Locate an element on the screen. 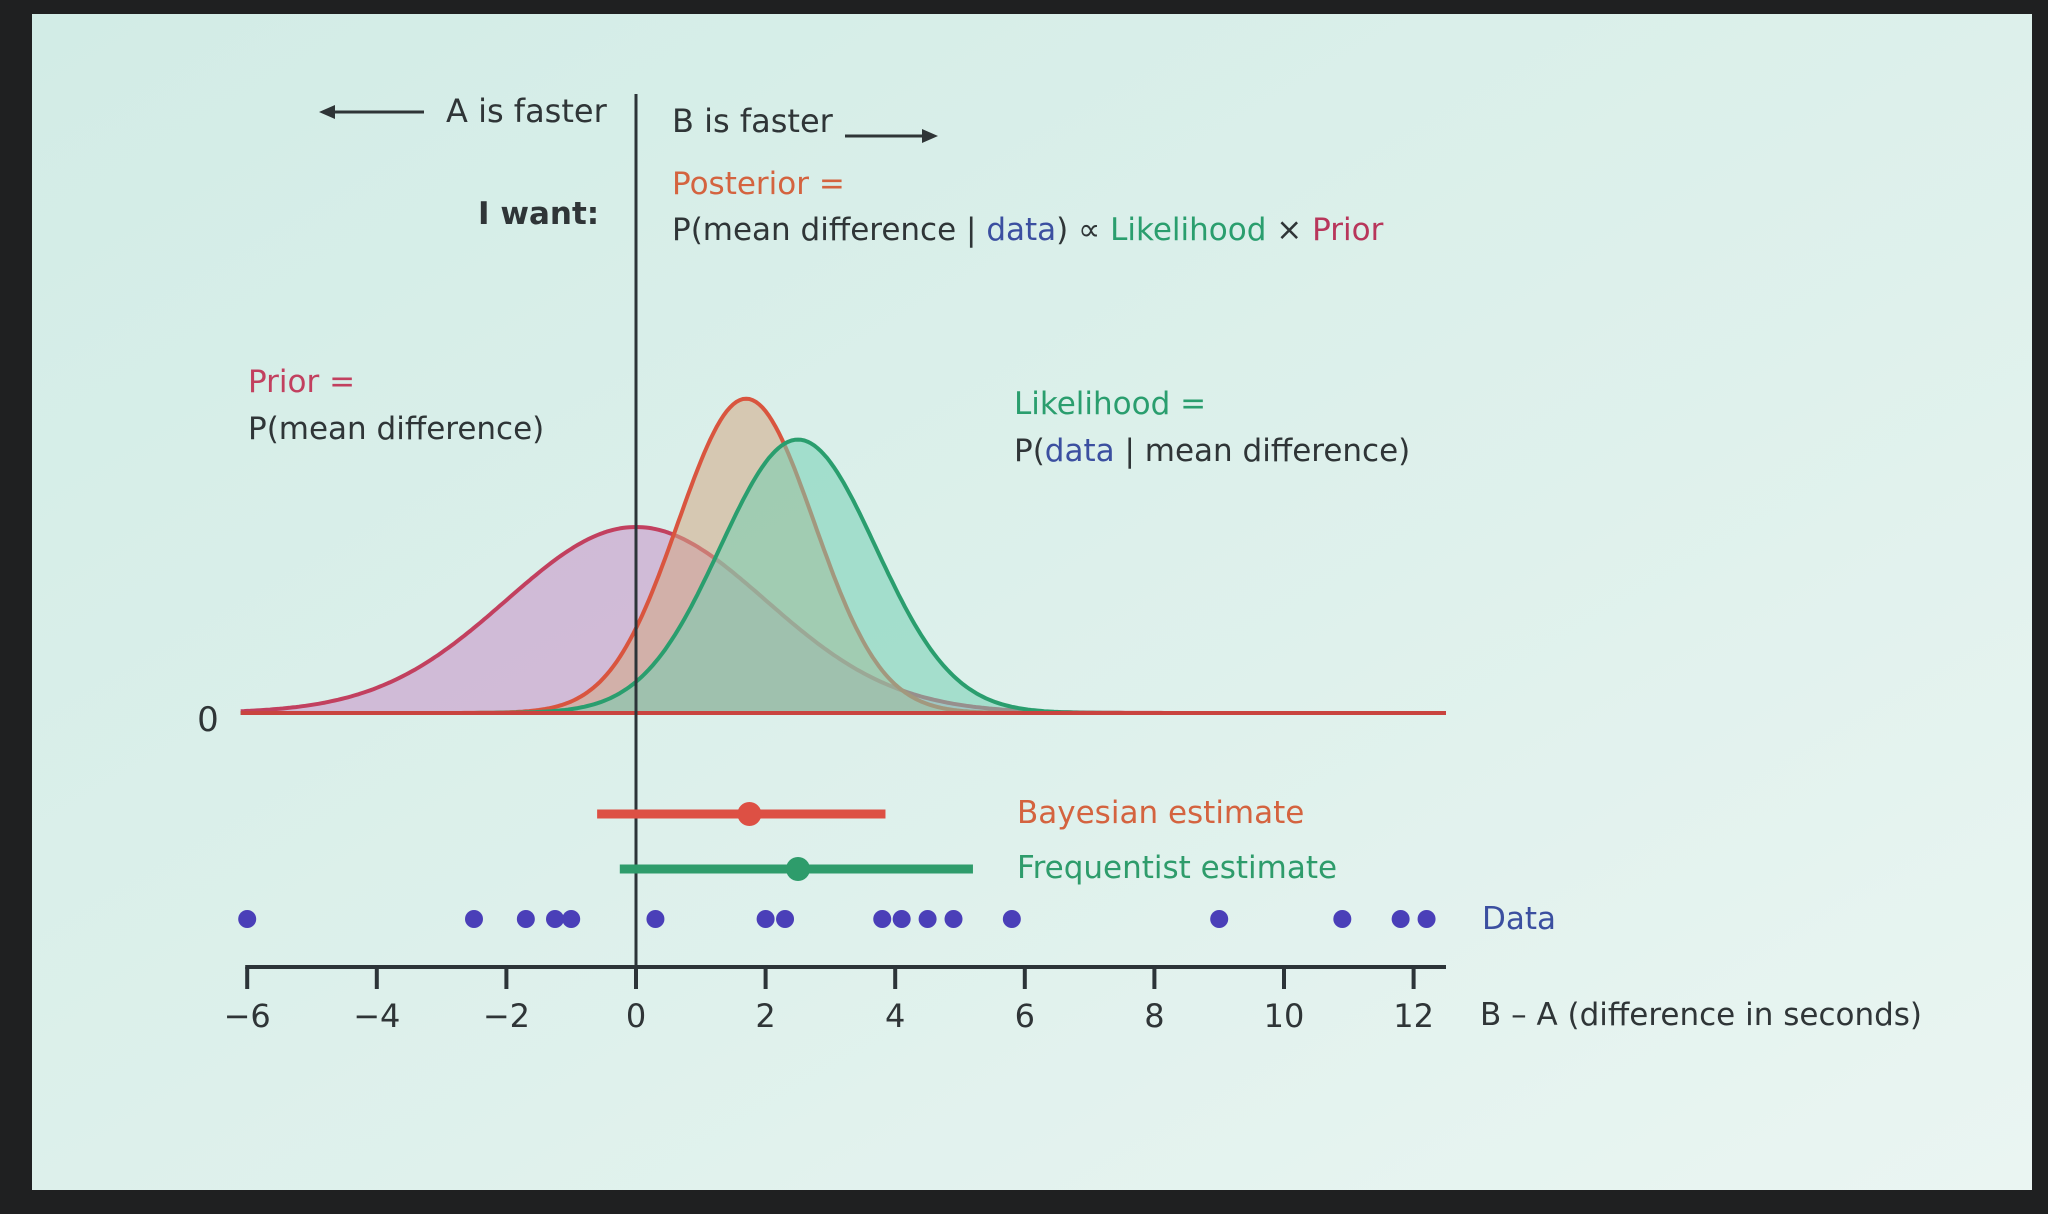  likelihood-expression: P(data | mean difference) is located at coordinates (1212, 451).